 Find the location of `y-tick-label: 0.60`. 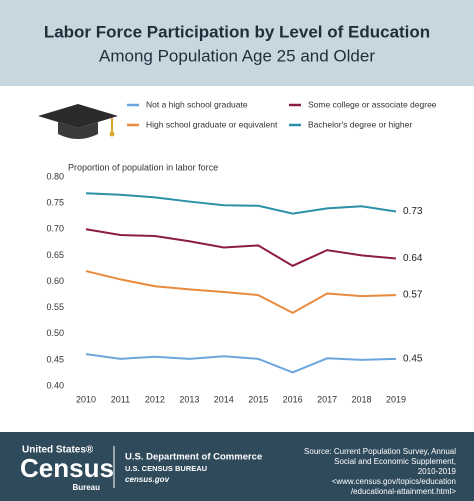

y-tick-label: 0.60 is located at coordinates (55, 281).